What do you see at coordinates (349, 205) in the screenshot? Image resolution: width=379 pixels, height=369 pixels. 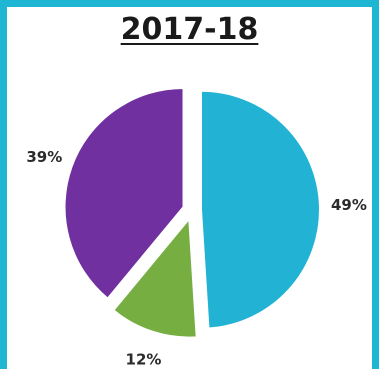 I see `pie-label-49: 49%` at bounding box center [349, 205].